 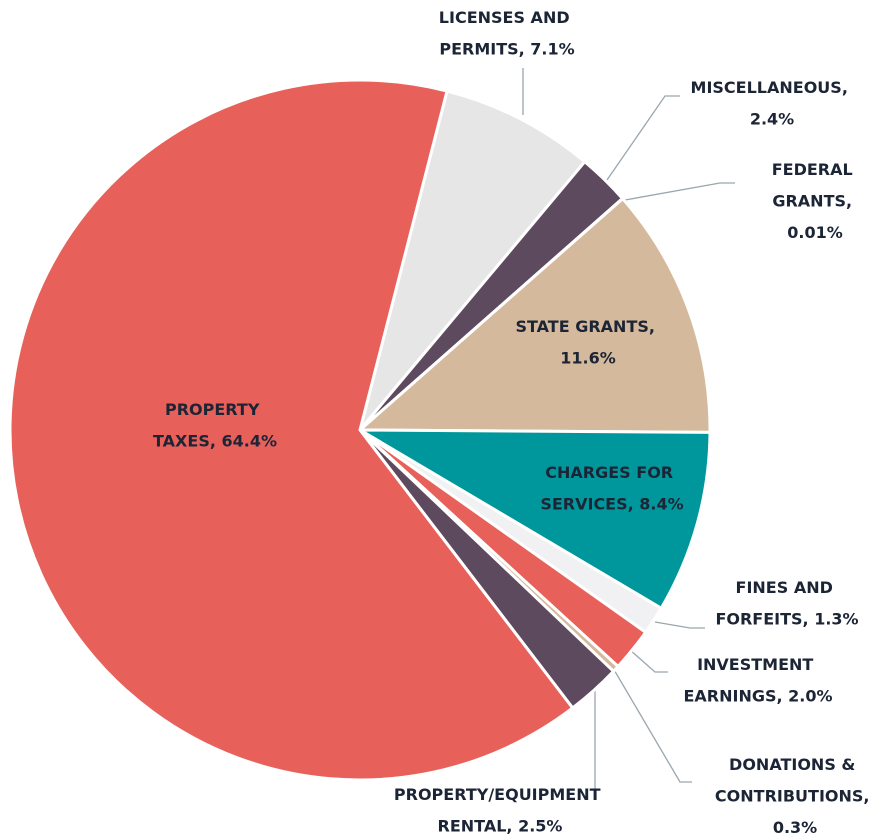 What do you see at coordinates (507, 17) in the screenshot?
I see `label-line: LICENSES AND` at bounding box center [507, 17].